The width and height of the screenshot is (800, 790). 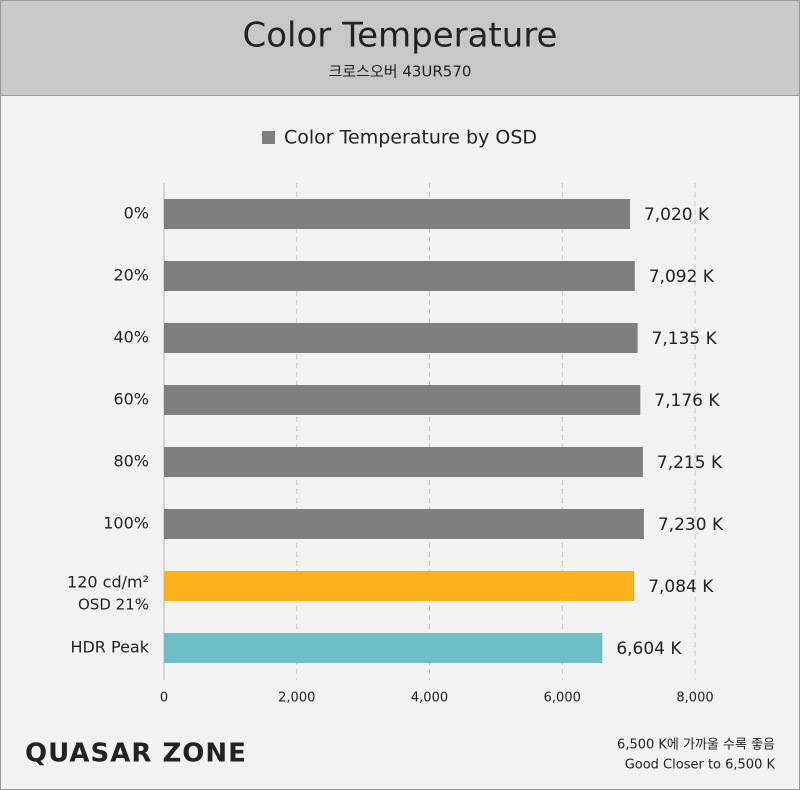 I want to click on y-tick-label: 40%, so click(x=131, y=337).